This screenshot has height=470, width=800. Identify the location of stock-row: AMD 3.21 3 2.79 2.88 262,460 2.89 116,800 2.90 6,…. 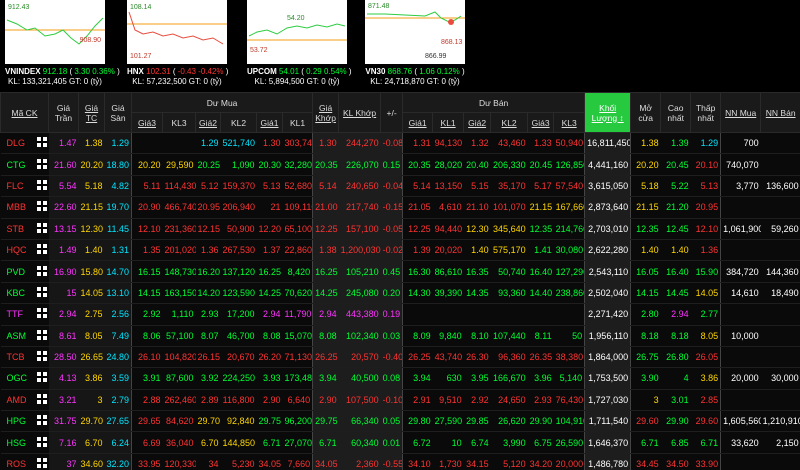
(400, 400).